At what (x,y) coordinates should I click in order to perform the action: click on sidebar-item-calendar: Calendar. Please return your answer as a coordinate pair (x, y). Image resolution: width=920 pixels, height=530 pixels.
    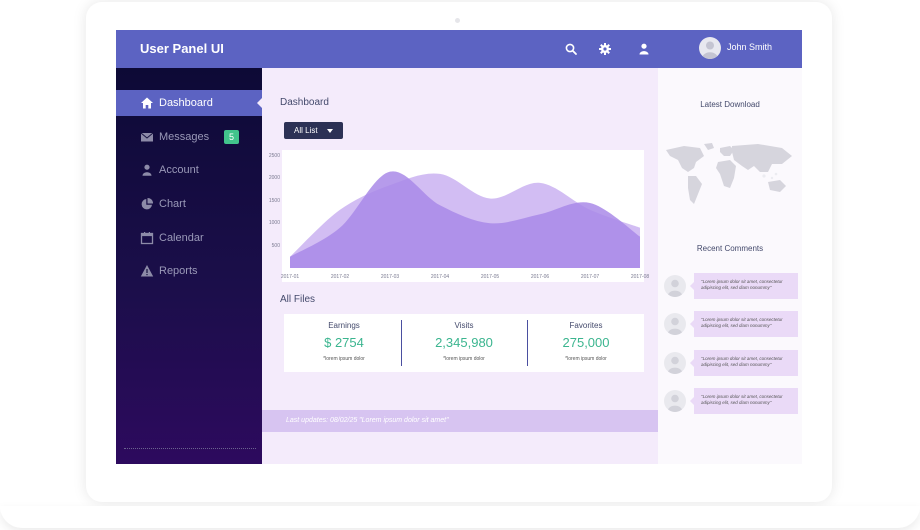
    Looking at the image, I should click on (189, 238).